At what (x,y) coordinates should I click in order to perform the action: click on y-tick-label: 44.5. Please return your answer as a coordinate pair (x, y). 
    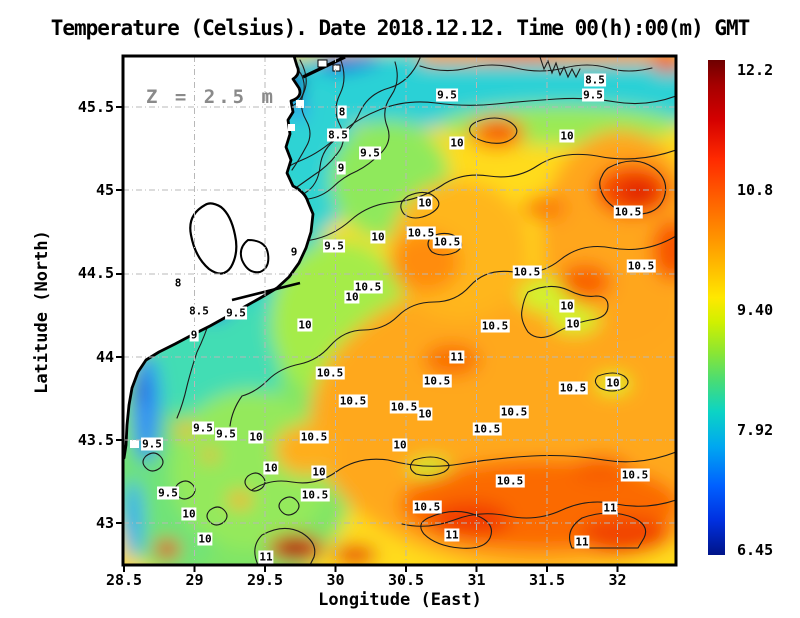
    Looking at the image, I should click on (95, 273).